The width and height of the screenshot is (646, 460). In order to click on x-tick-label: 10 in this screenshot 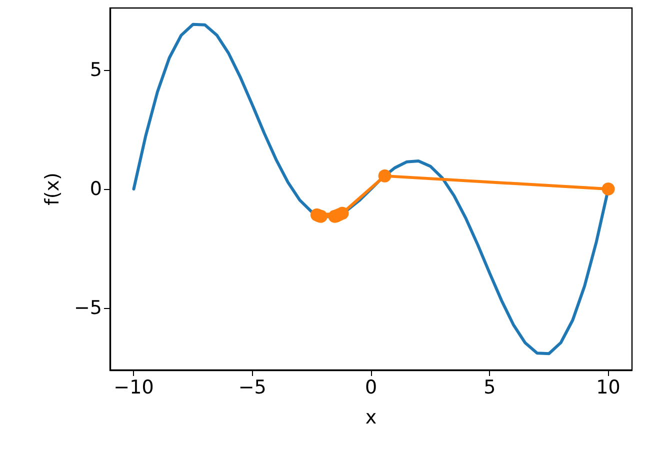, I will do `click(608, 387)`.